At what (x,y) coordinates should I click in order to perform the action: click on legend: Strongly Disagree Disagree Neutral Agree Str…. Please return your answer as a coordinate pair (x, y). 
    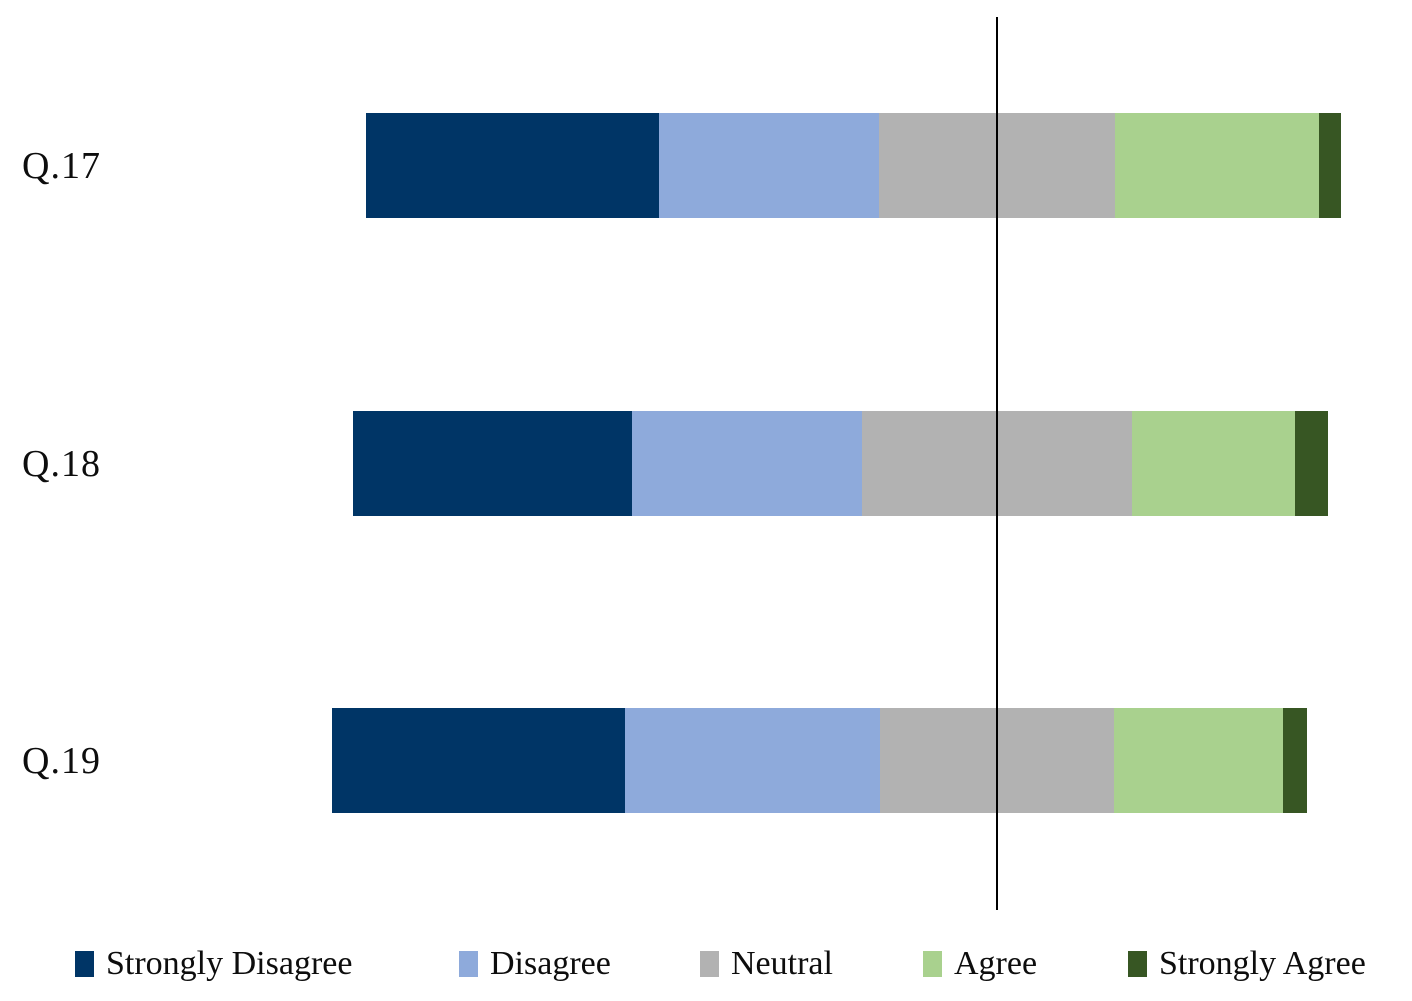
    Looking at the image, I should click on (706, 966).